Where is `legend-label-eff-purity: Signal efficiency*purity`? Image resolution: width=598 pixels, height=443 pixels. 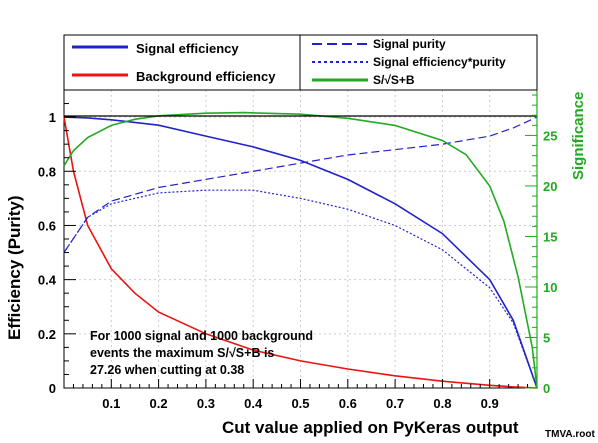 legend-label-eff-purity: Signal efficiency*purity is located at coordinates (439, 62).